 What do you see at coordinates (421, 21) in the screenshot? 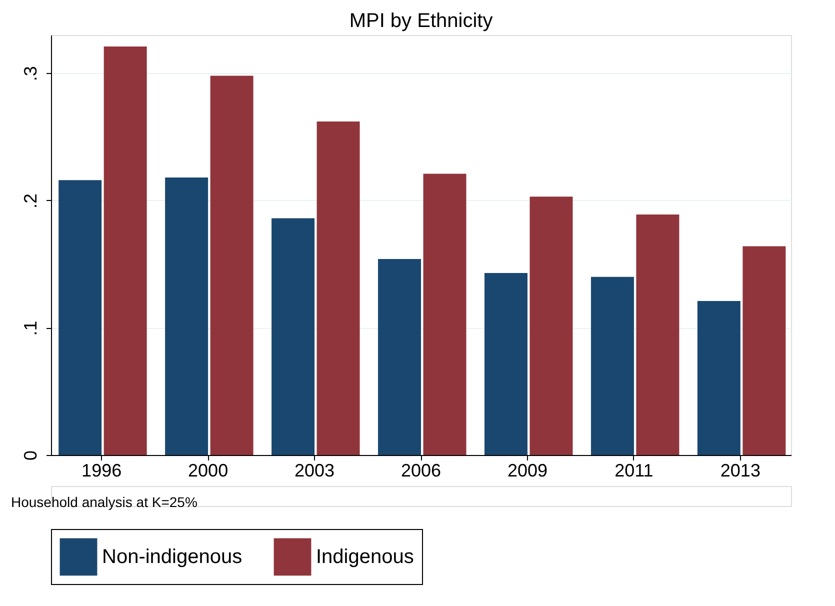
I see `chart-title: MPI by Ethnicity` at bounding box center [421, 21].